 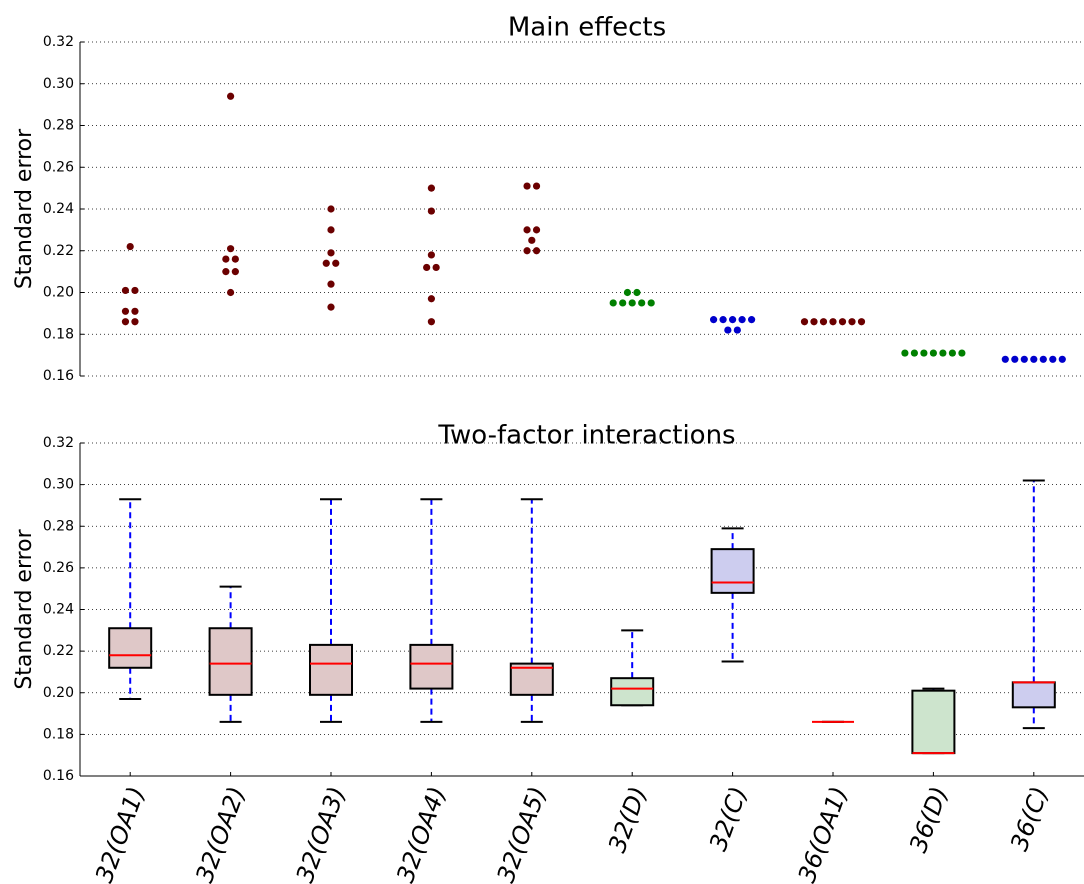 I want to click on chart-title: Main effects, so click(x=587, y=28).